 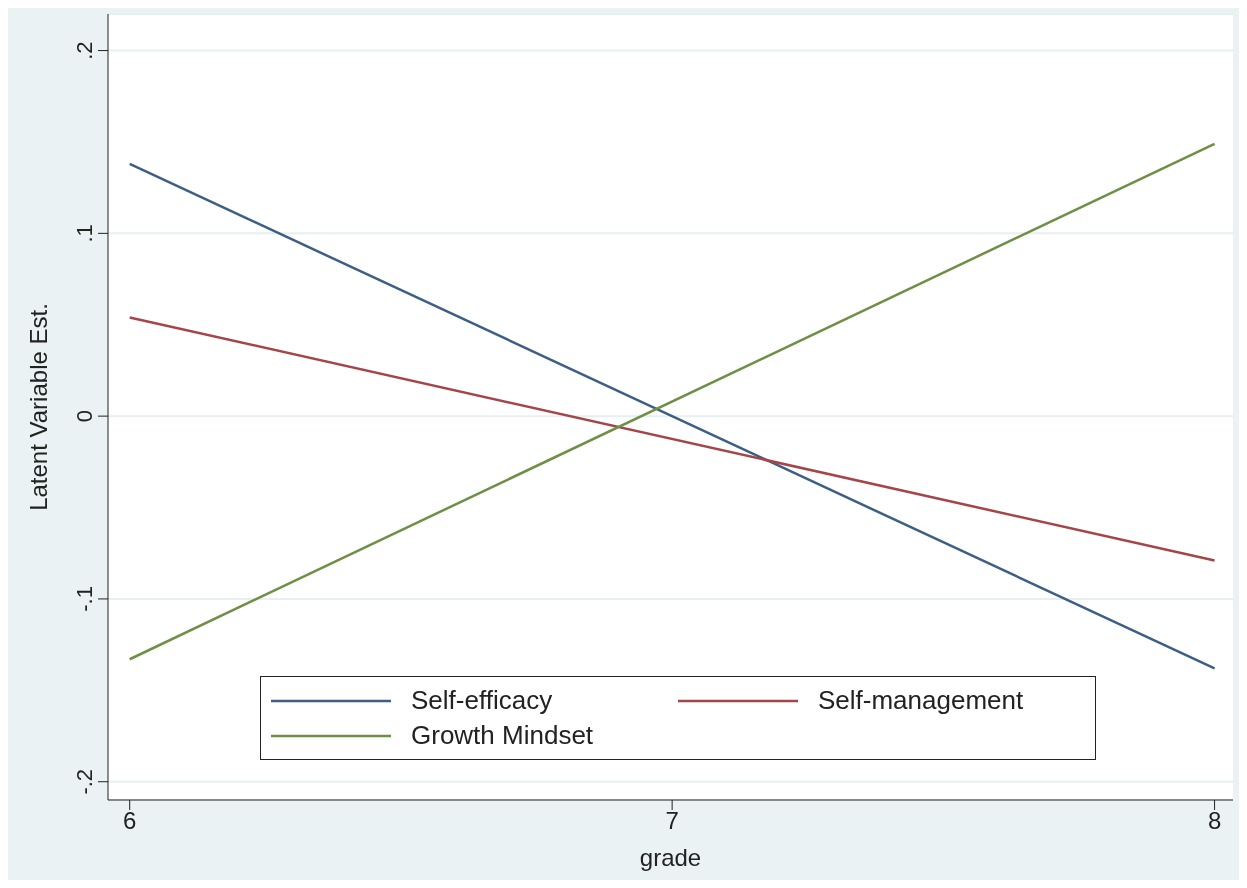 I want to click on x-tick-label: 7, so click(x=672, y=821).